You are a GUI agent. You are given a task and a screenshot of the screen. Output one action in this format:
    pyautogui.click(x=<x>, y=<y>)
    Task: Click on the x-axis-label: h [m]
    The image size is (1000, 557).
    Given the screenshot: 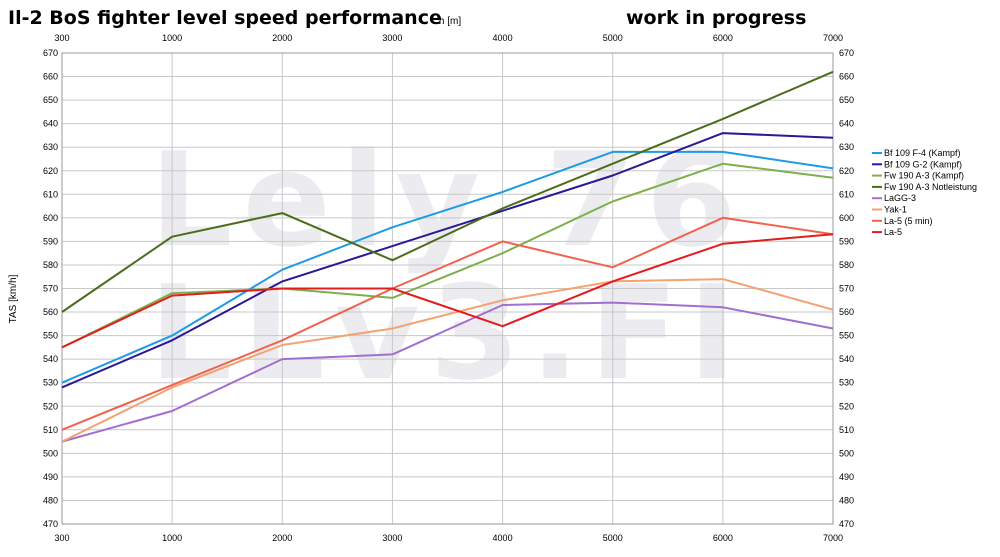 What is the action you would take?
    pyautogui.click(x=450, y=21)
    